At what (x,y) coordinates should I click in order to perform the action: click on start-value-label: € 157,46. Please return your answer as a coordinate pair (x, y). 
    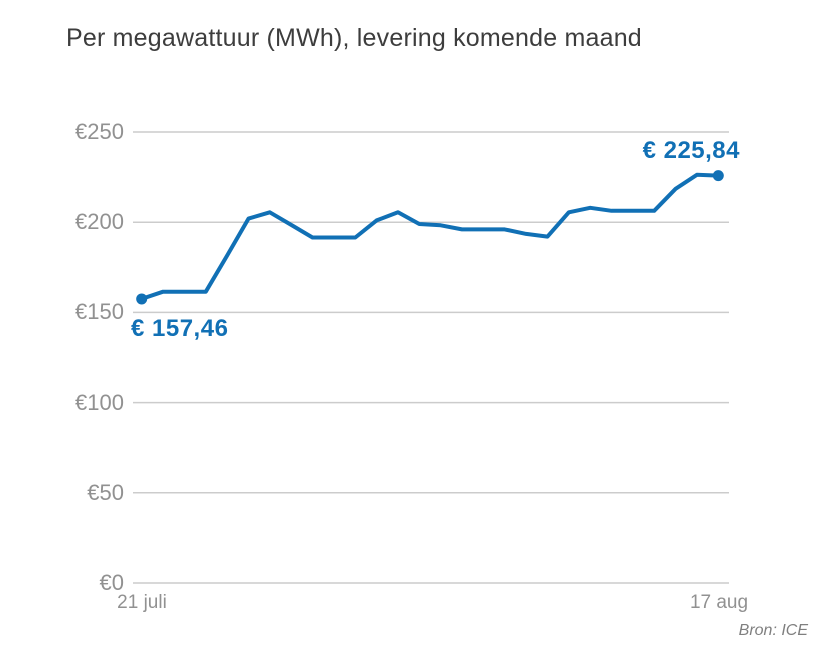
    Looking at the image, I should click on (180, 328).